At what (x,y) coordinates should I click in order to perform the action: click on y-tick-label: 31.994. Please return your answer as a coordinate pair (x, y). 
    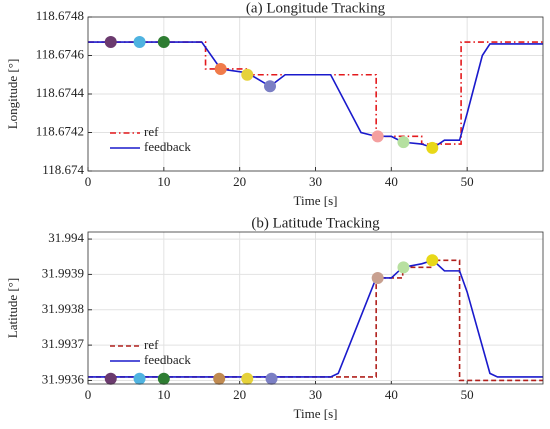
    Looking at the image, I should click on (66, 237).